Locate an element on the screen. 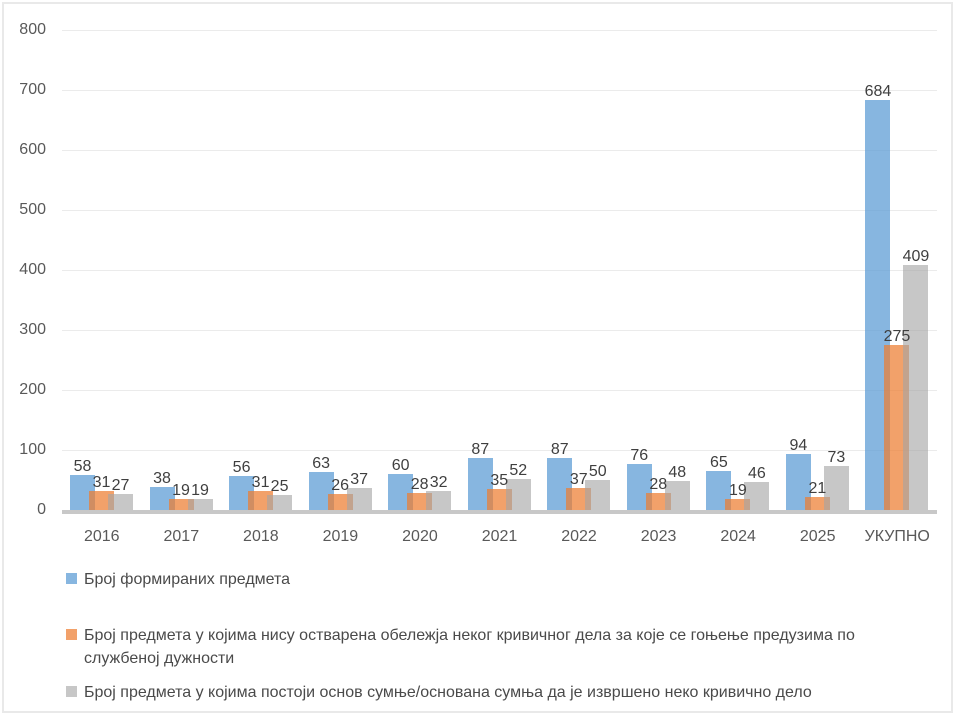  x-tick-label-2025: 2025 is located at coordinates (817, 536).